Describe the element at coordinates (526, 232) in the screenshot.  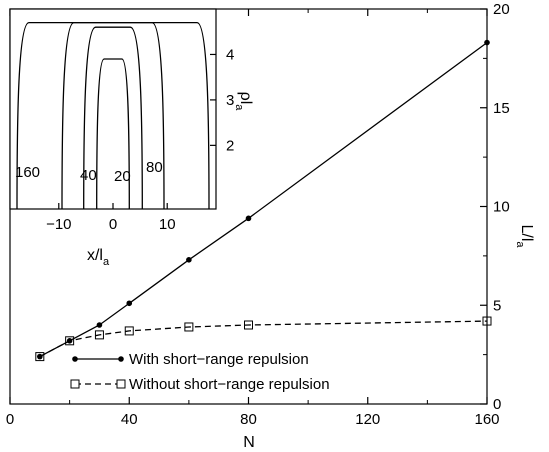
I see `main-y-axis-label-main: L/l` at that location.